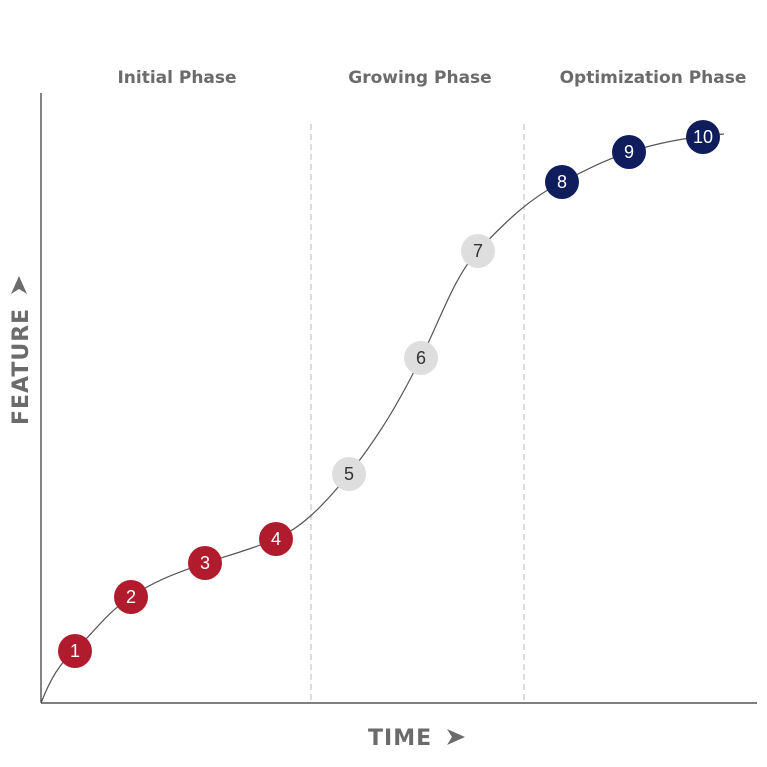 The height and width of the screenshot is (767, 767). What do you see at coordinates (653, 78) in the screenshot?
I see `phase-label: Optimization Phase` at bounding box center [653, 78].